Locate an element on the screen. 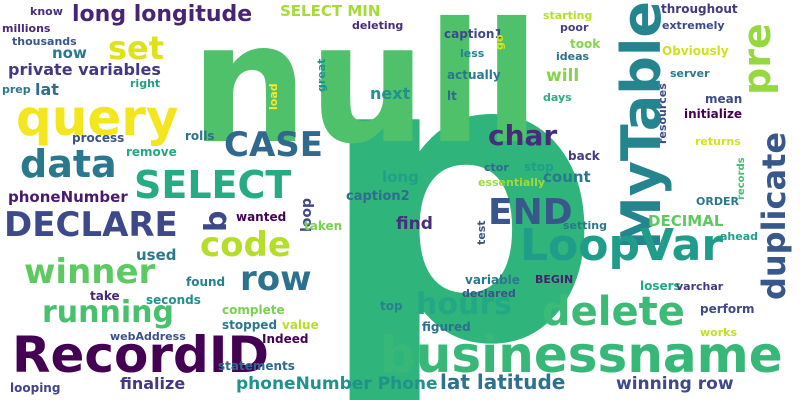 This screenshot has width=800, height=400. word-thousands: thousands is located at coordinates (44, 41).